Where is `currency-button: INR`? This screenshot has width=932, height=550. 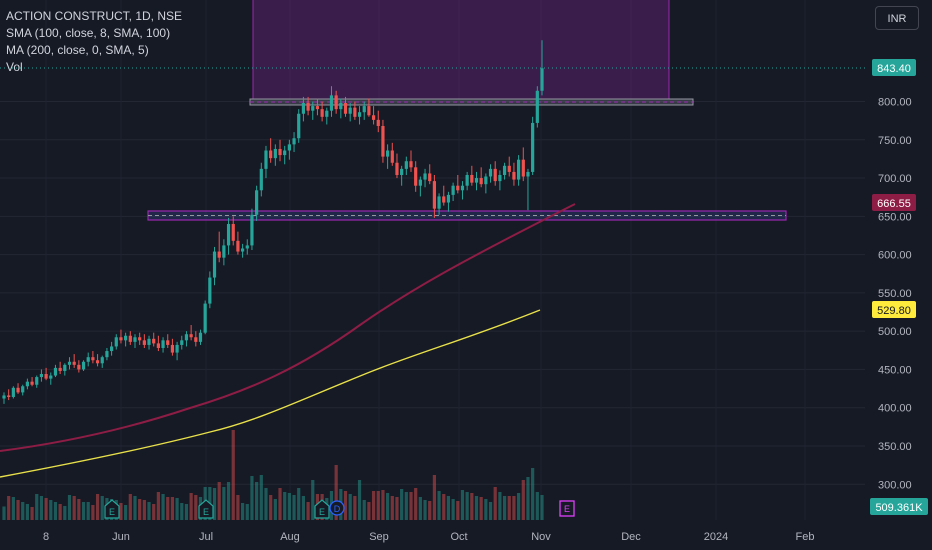 currency-button: INR is located at coordinates (897, 18).